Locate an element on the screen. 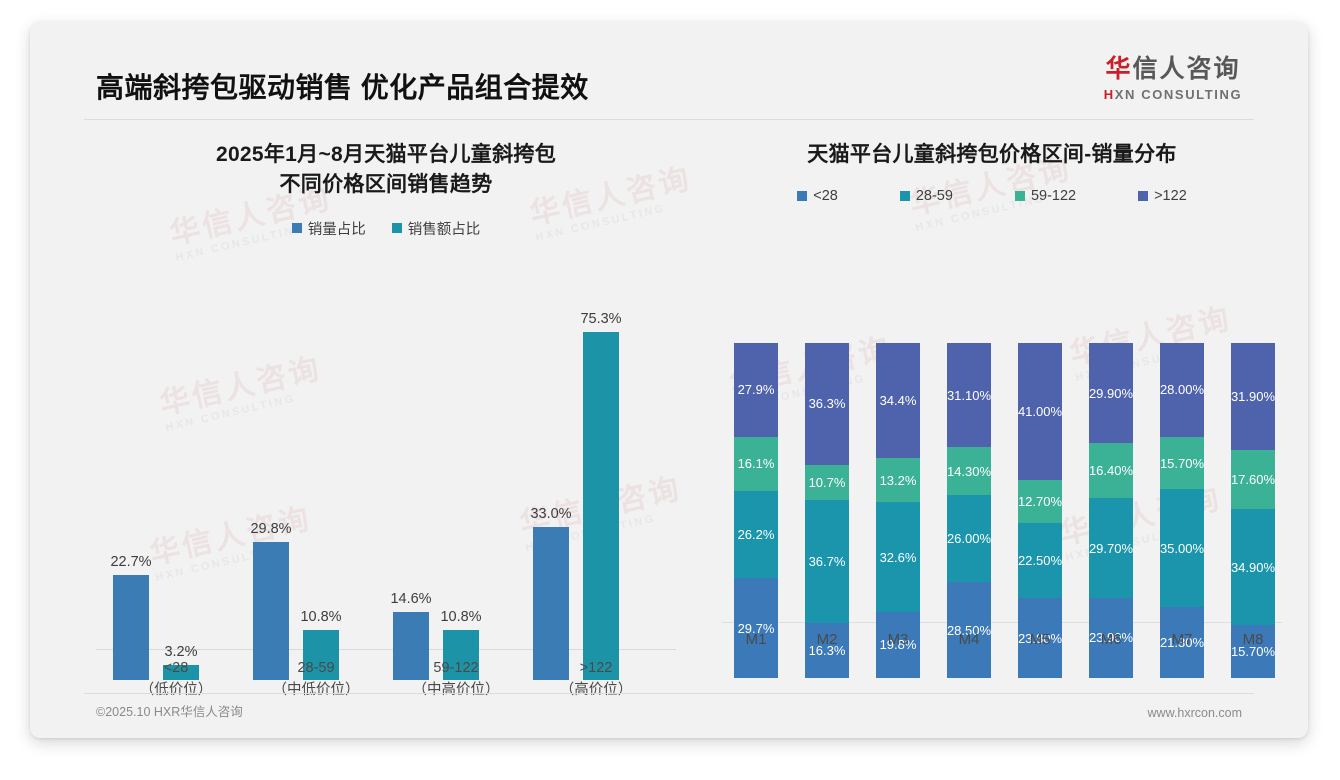 The image size is (1340, 780). stacked-bar-column: 31.90% 17.60% 34.90% 15.70% is located at coordinates (1253, 478).